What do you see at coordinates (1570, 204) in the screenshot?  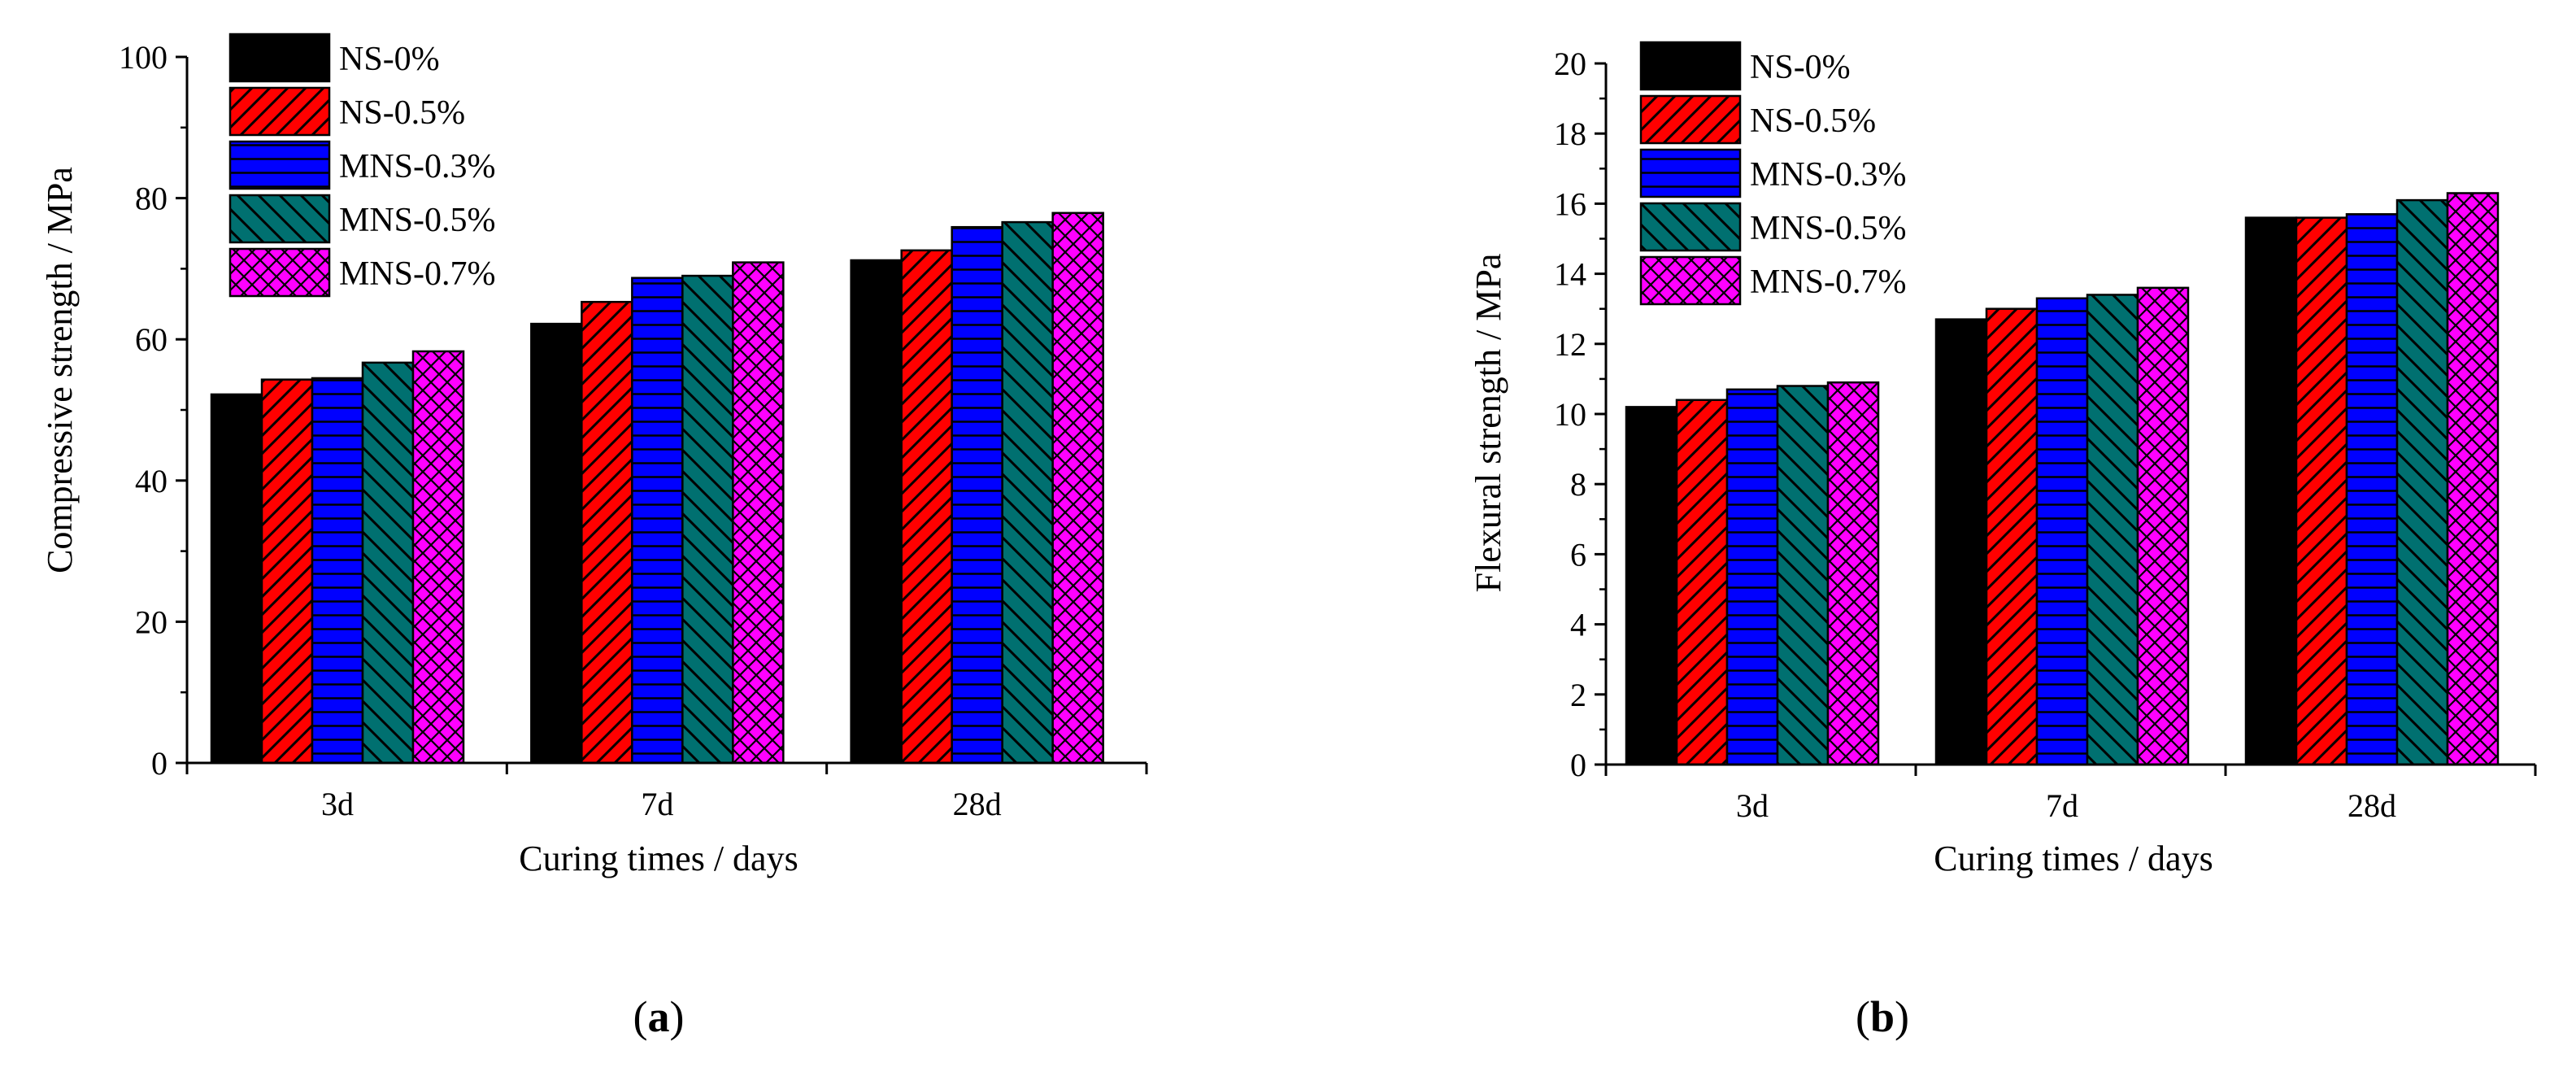 I see `y-tick-label: 16` at bounding box center [1570, 204].